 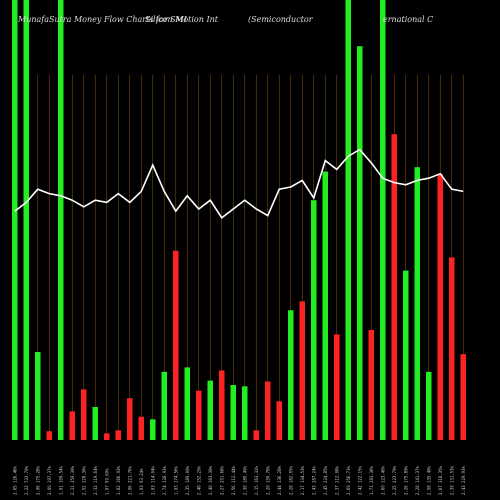 I want to click on x-tick-label: 2.20 150.78%, so click(x=267, y=480).